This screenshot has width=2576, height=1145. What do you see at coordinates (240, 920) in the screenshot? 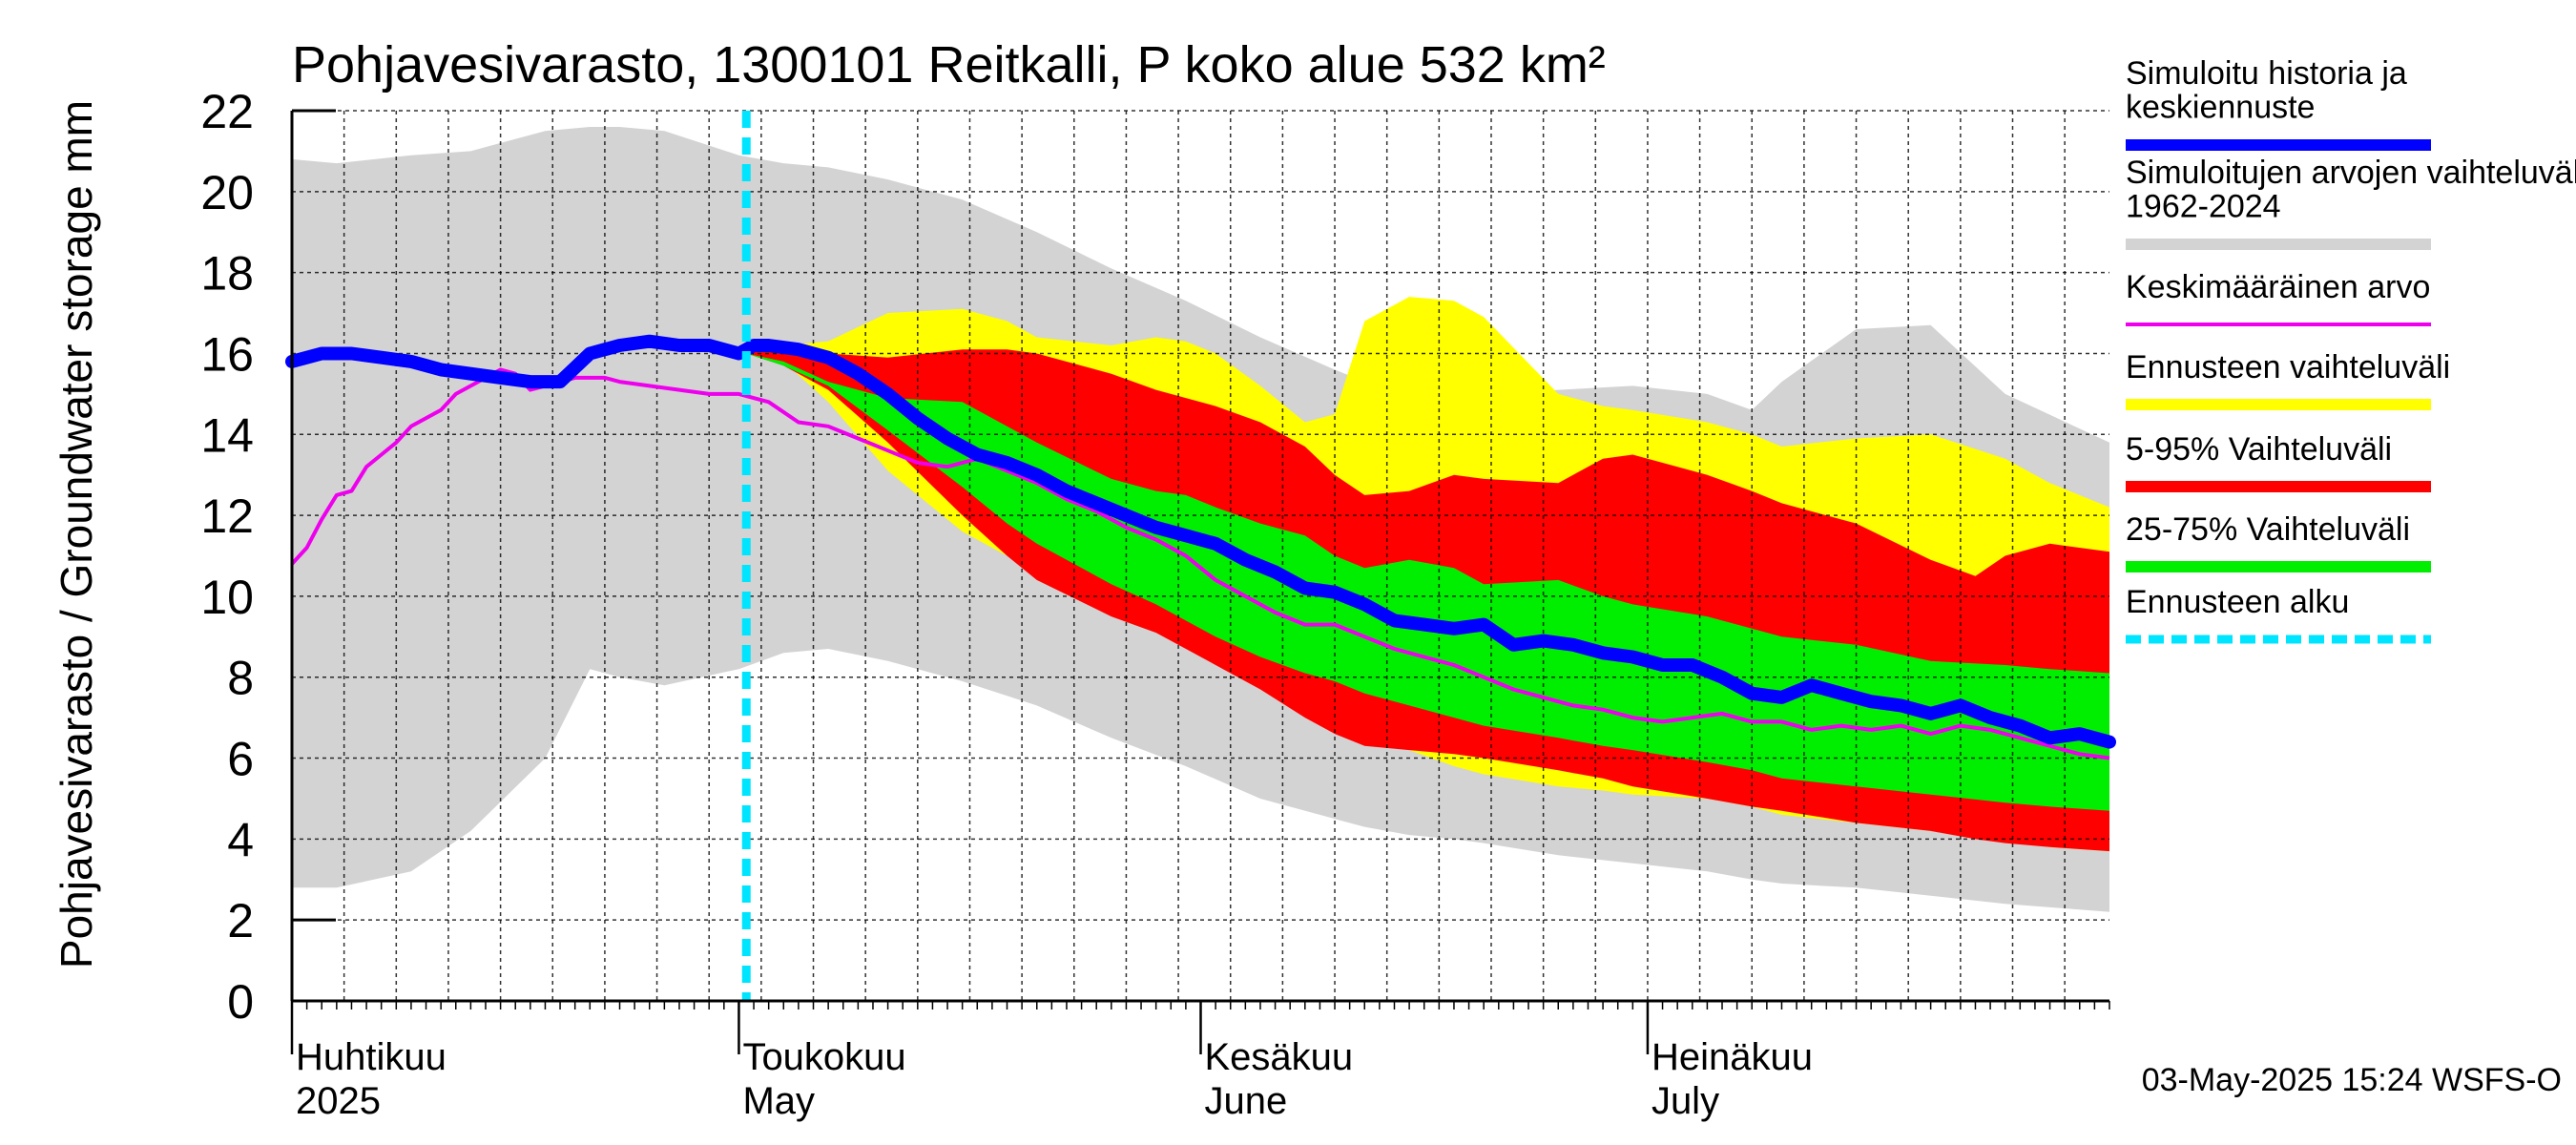
I see `y-tick-label: 2` at bounding box center [240, 920].